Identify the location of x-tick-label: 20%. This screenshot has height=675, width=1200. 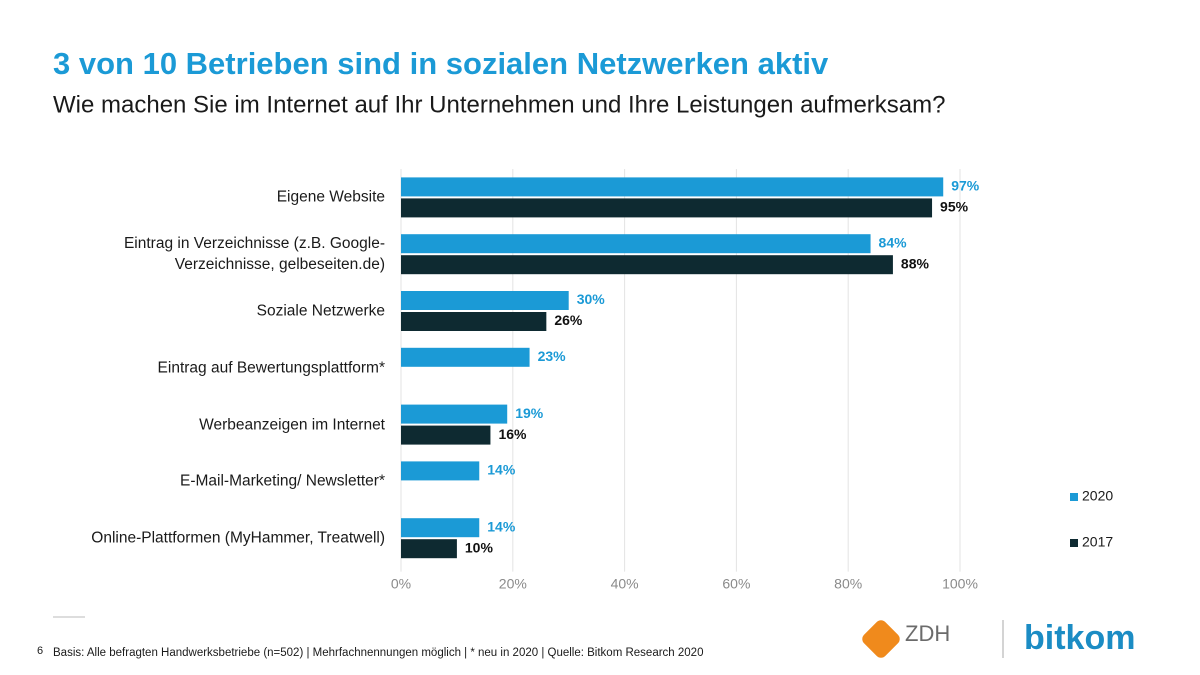
(513, 584).